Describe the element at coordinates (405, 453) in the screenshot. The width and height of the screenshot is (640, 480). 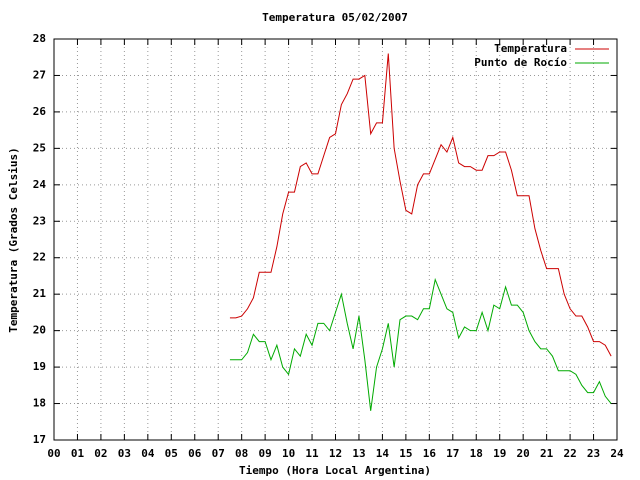
I see `x-tick-label: 15` at that location.